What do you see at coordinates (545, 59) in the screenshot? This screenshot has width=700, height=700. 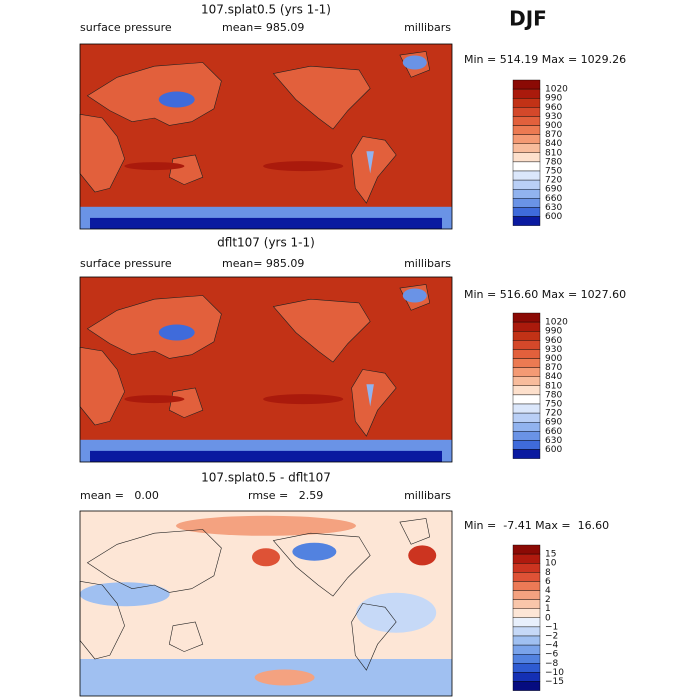 I see `range-label: Min = 514.19 Max = 1029.26` at bounding box center [545, 59].